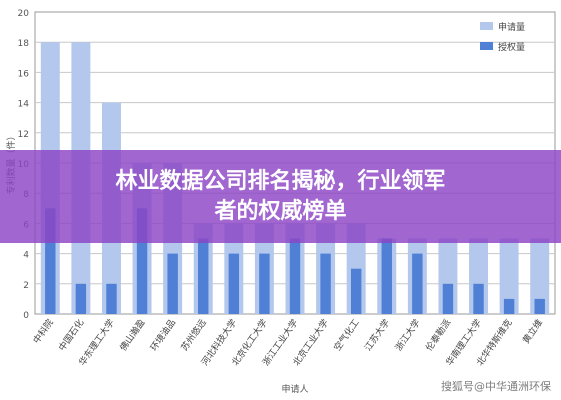 The width and height of the screenshot is (561, 400). What do you see at coordinates (532, 331) in the screenshot?
I see `x-tick-label: 黄立维` at bounding box center [532, 331].